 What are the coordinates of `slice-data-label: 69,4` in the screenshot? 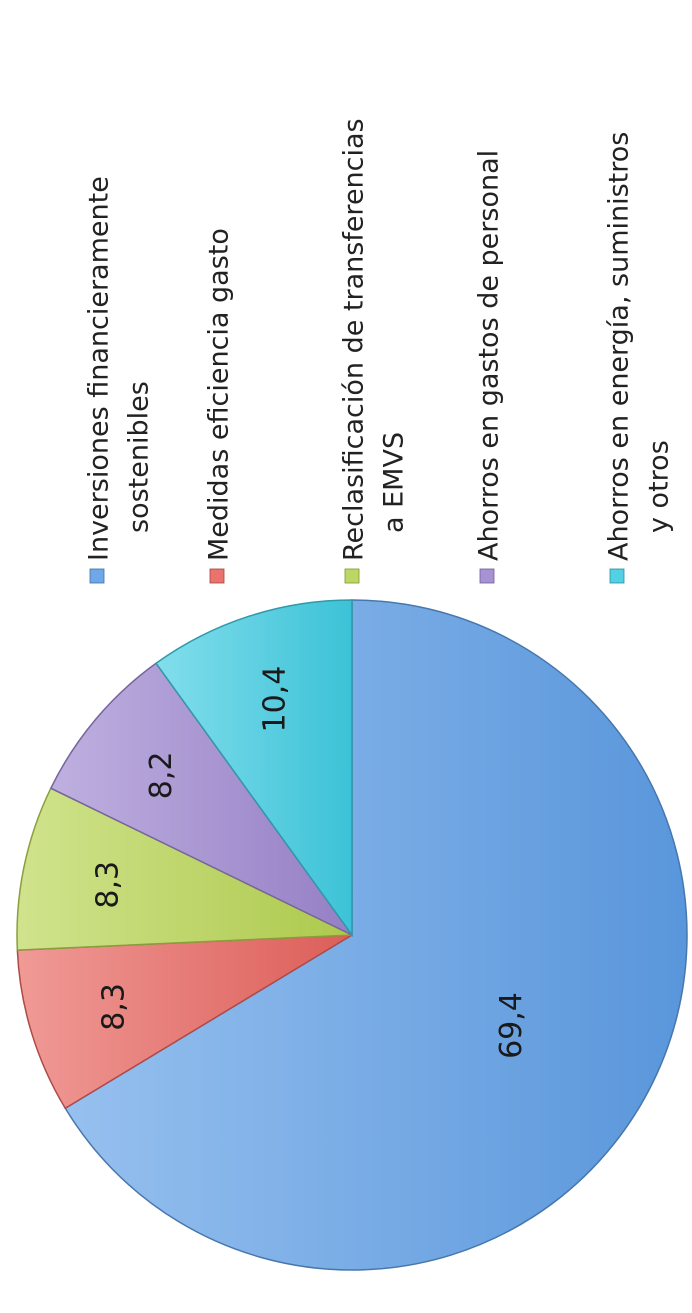 It's located at (511, 1025).